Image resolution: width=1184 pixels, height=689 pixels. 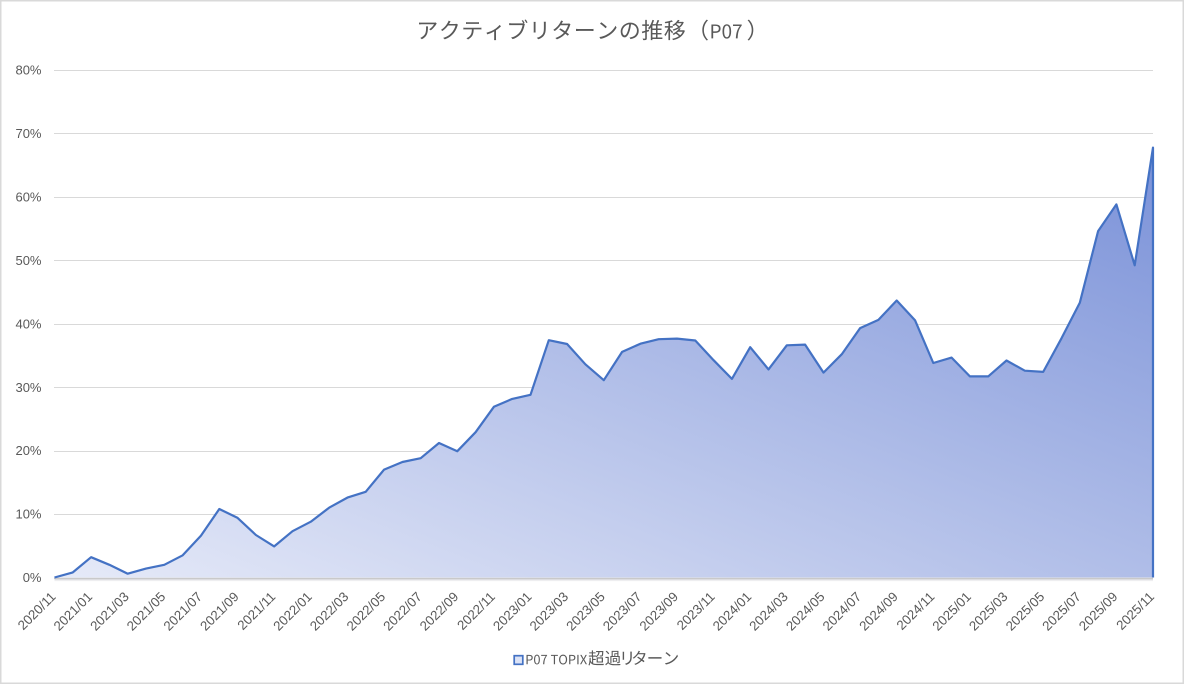 I want to click on svg-text: 0%, so click(x=32, y=577).